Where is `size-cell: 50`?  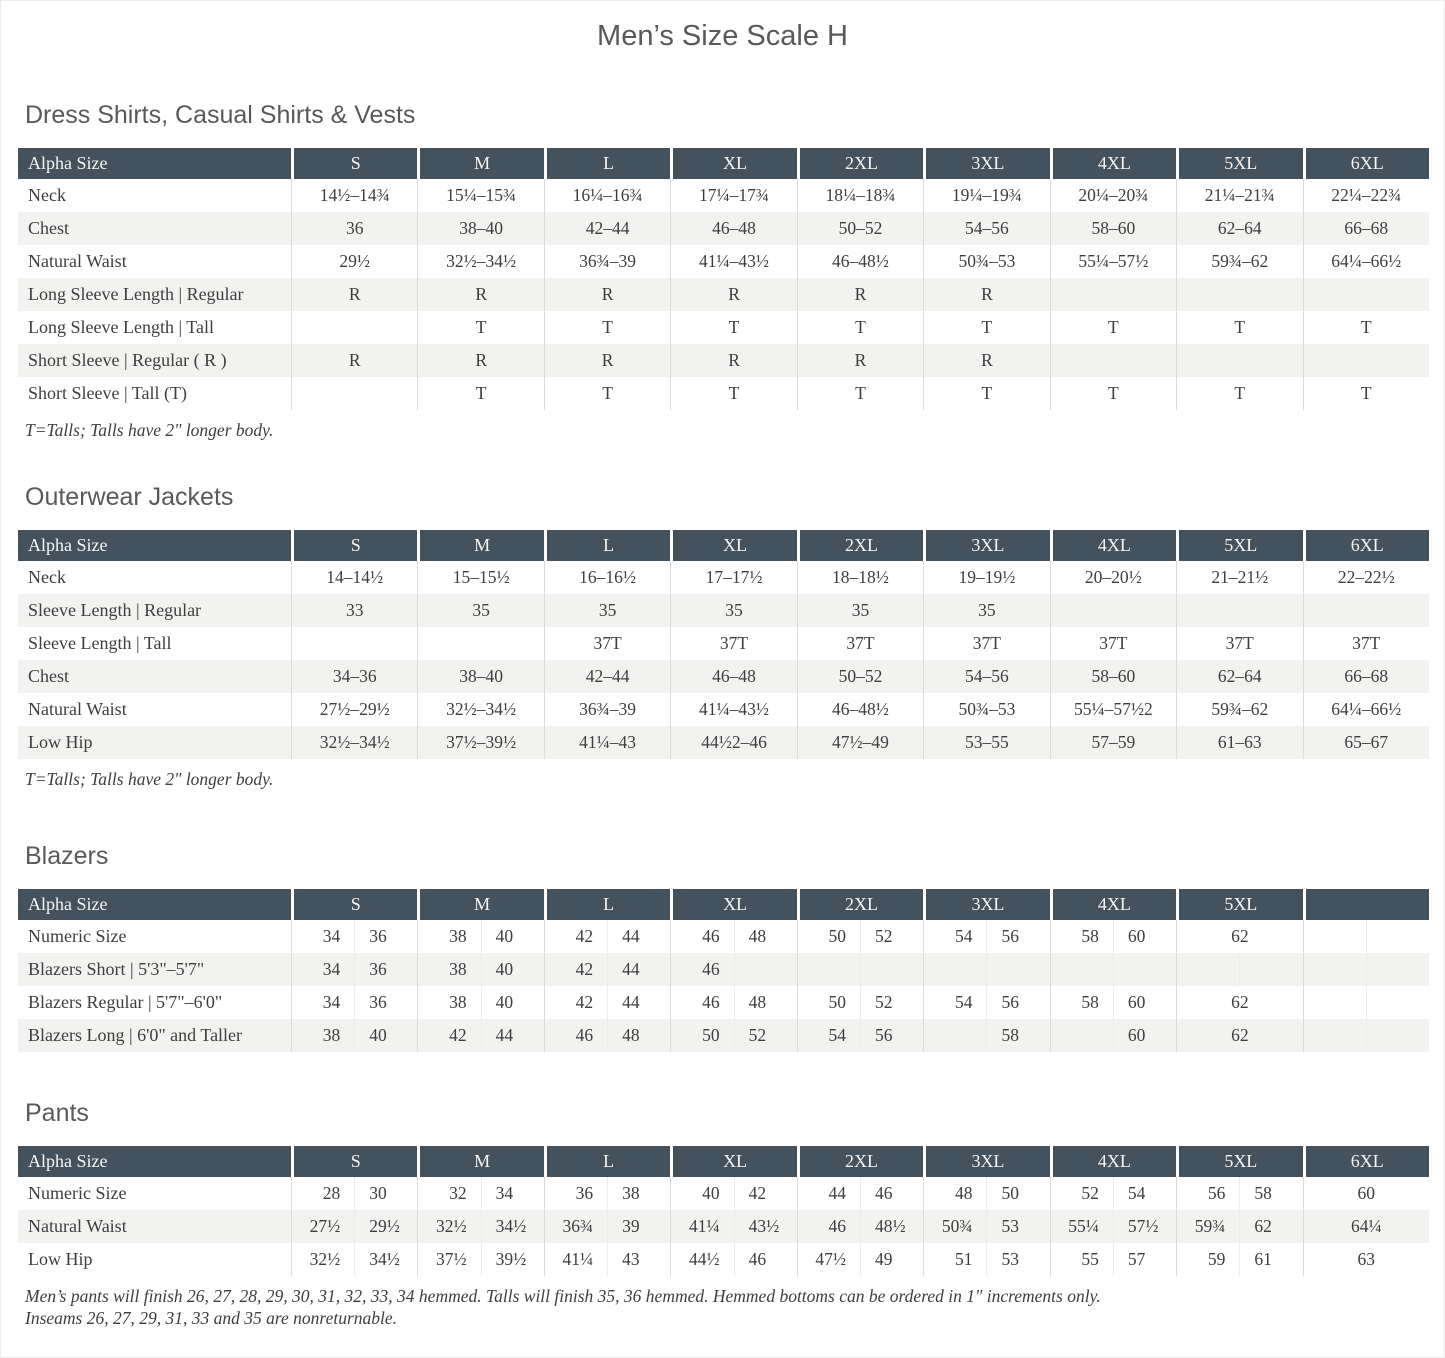
size-cell: 50 is located at coordinates (1017, 1193).